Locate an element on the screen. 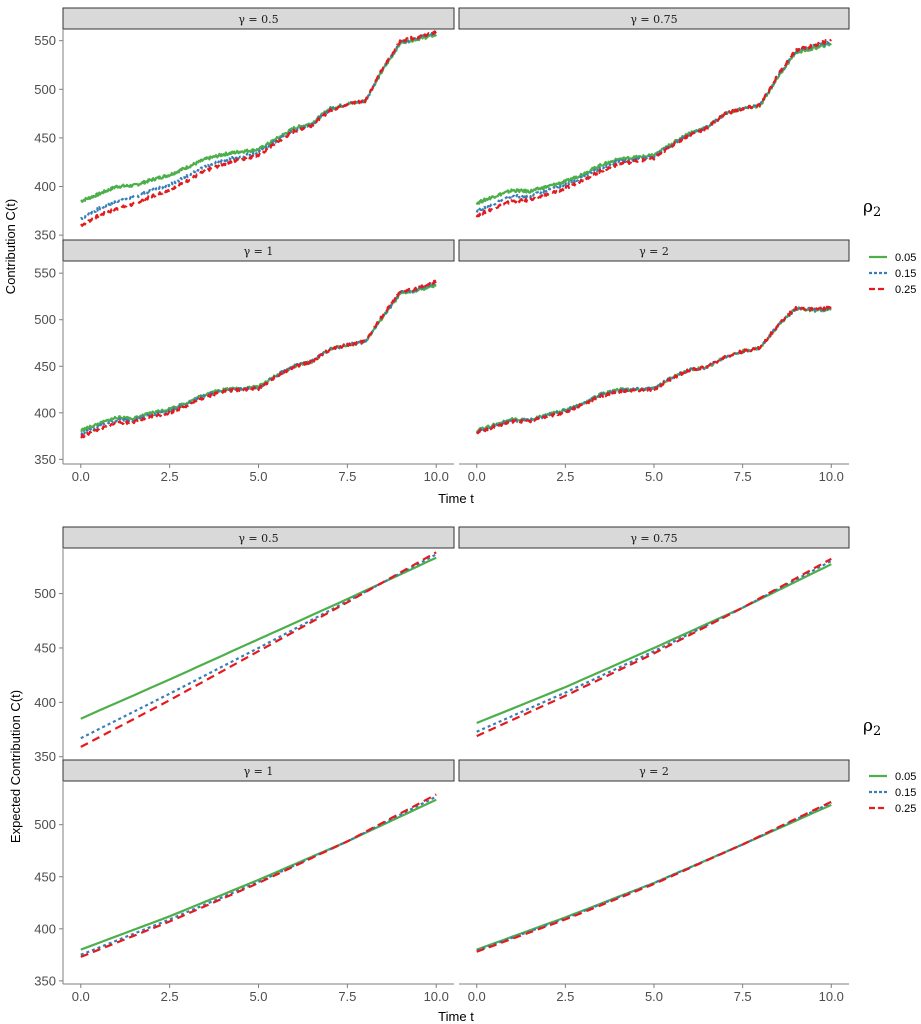 This screenshot has height=1024, width=921. facet-panel: γ = 0.5 350 400 450 500 550 is located at coordinates (244, 125).